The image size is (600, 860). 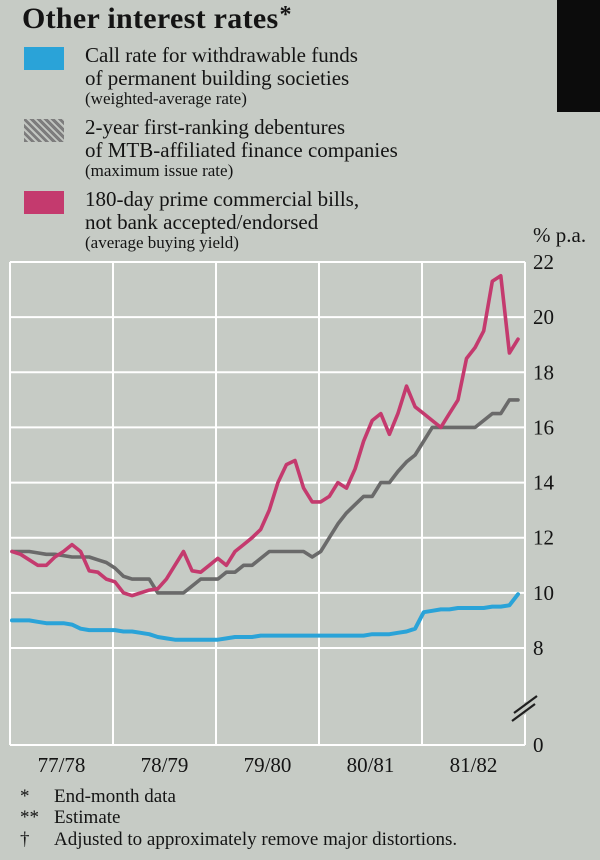 I want to click on commercial-bills-swatch-icon, so click(x=44, y=202).